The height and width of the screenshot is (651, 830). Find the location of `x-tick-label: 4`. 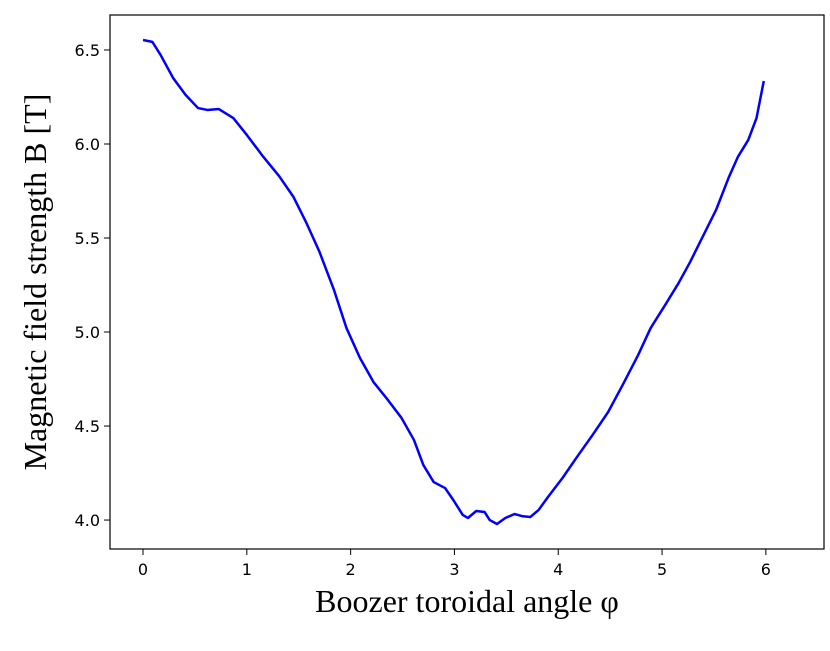

x-tick-label: 4 is located at coordinates (558, 569).